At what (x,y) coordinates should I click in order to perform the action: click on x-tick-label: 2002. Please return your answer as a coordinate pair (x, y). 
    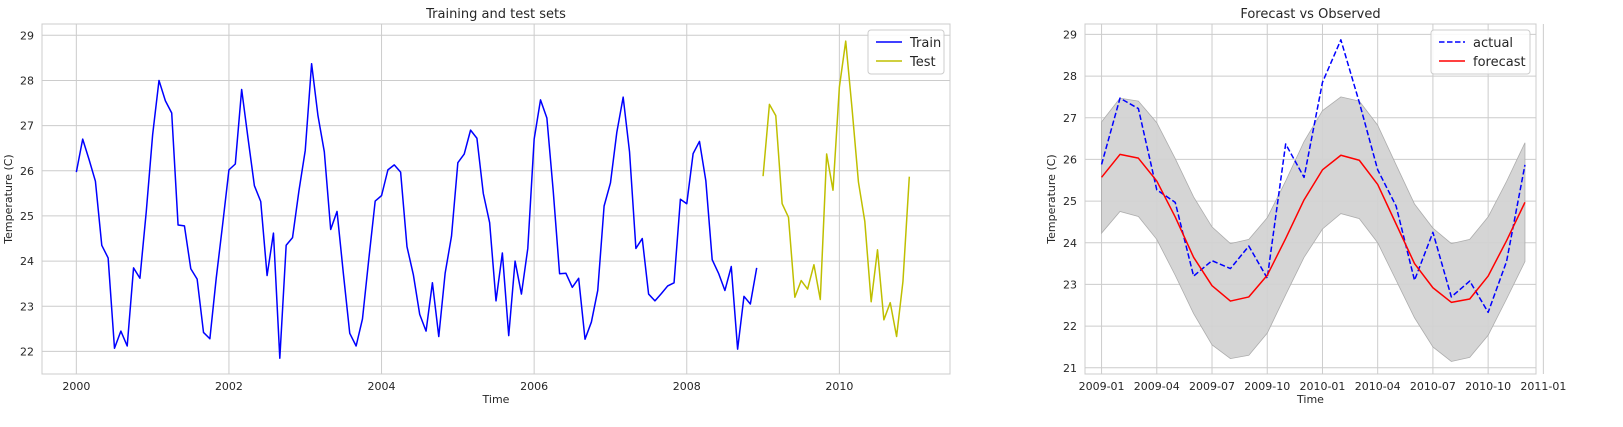
    Looking at the image, I should click on (229, 386).